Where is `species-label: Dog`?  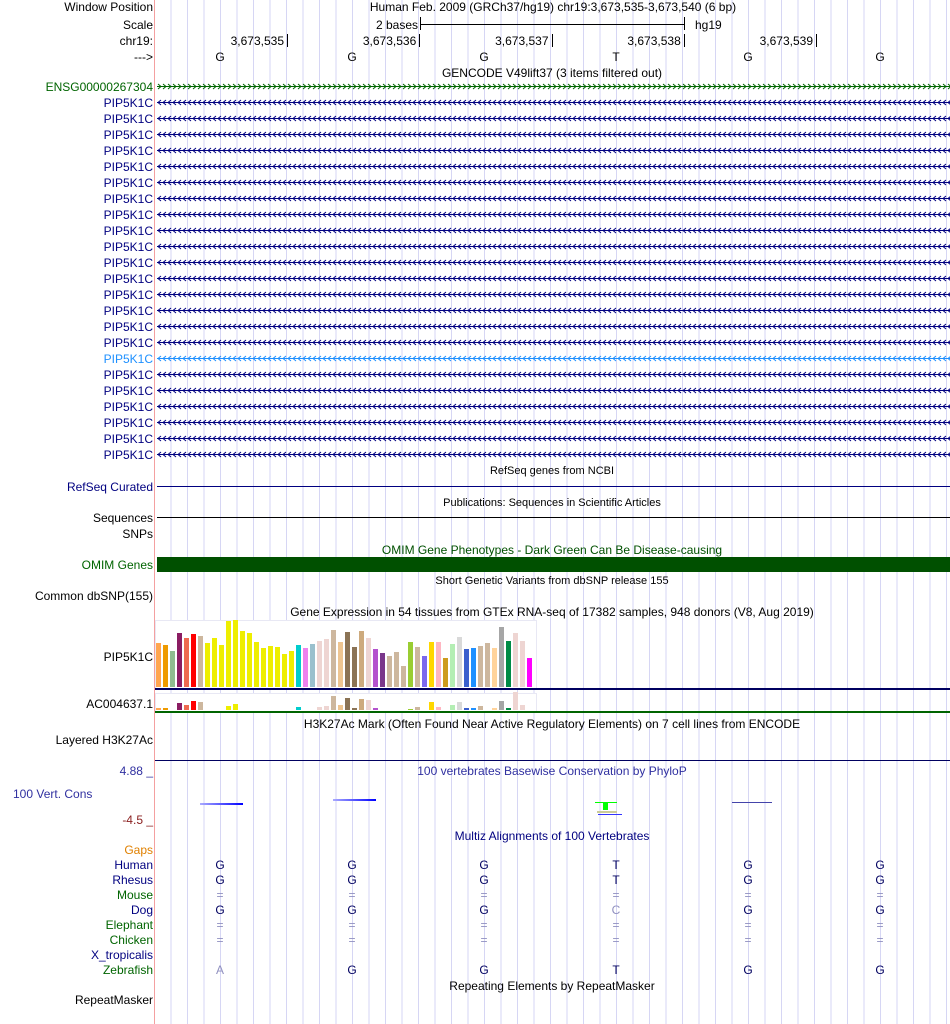 species-label: Dog is located at coordinates (141, 910).